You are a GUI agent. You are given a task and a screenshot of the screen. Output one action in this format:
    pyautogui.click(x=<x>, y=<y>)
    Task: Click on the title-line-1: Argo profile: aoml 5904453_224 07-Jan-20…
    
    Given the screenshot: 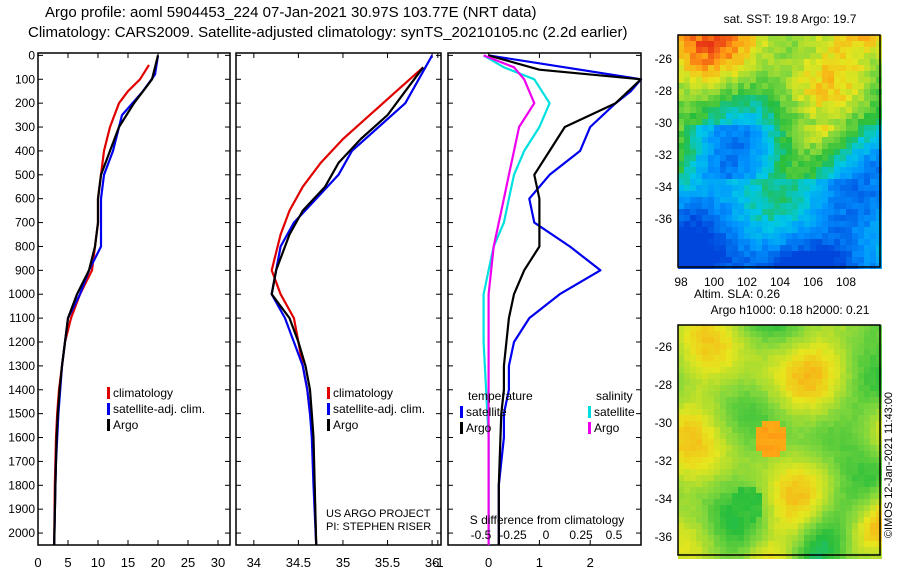 What is the action you would take?
    pyautogui.click(x=291, y=12)
    